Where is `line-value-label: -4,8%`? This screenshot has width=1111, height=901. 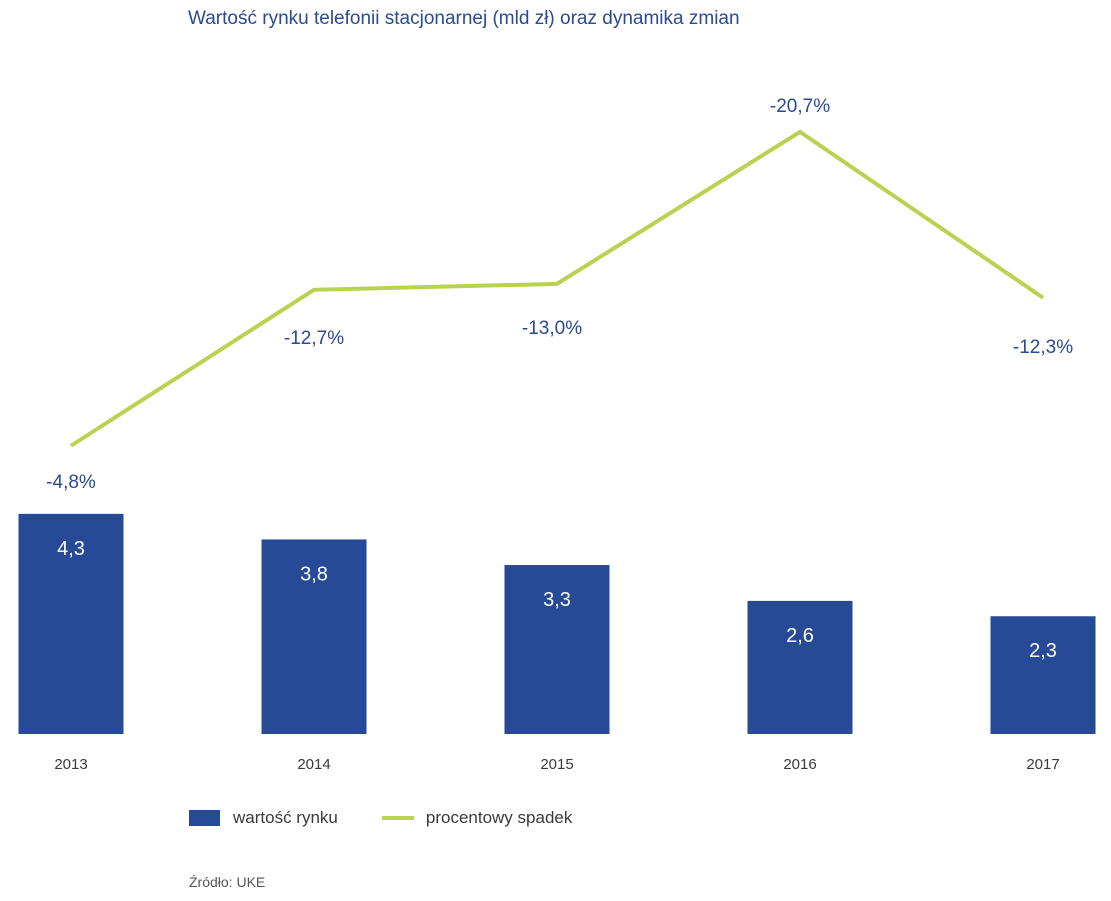 line-value-label: -4,8% is located at coordinates (71, 482).